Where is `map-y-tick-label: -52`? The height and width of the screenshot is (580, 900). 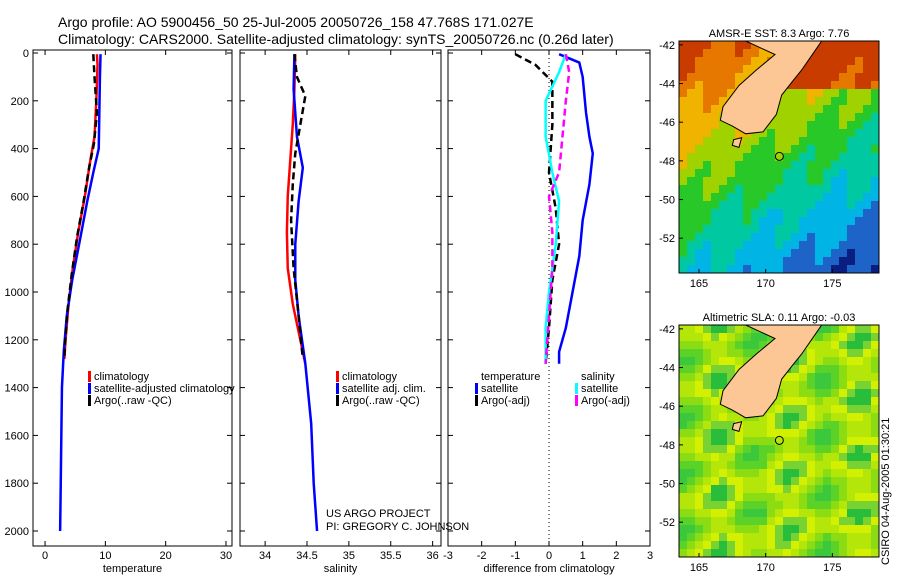 map-y-tick-label: -52 is located at coordinates (667, 239).